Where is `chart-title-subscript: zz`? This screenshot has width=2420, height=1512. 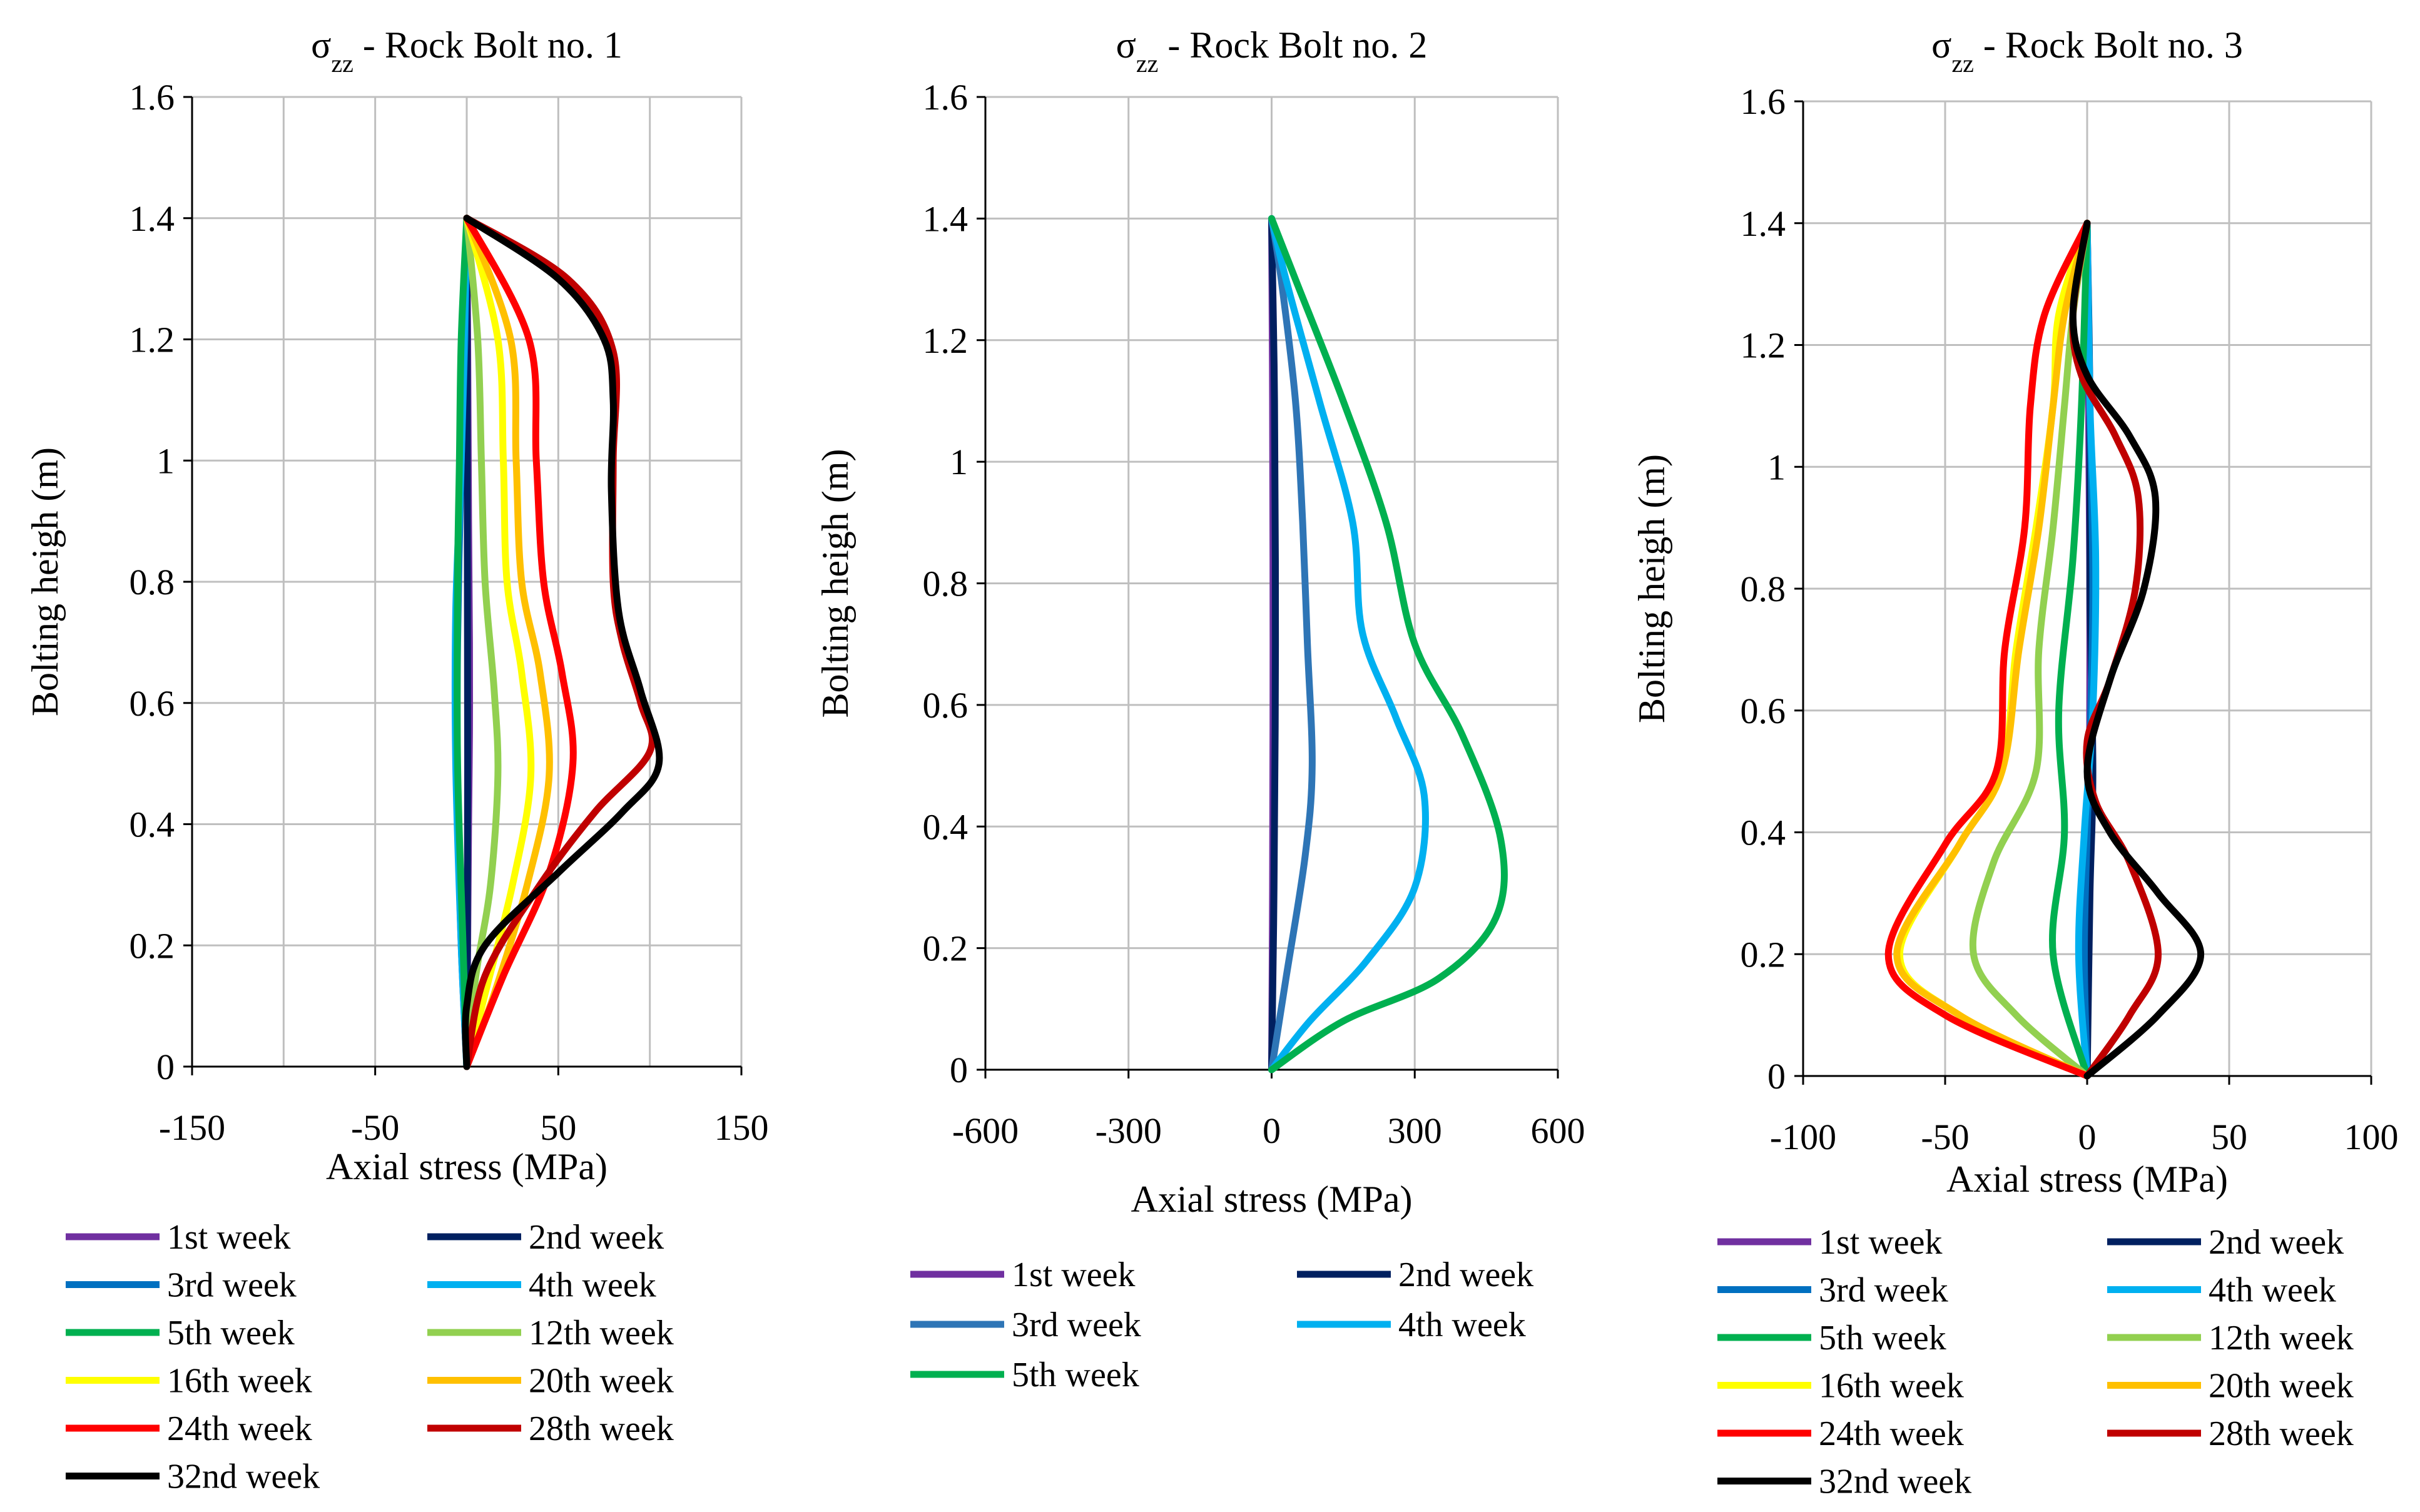 chart-title-subscript: zz is located at coordinates (1147, 64).